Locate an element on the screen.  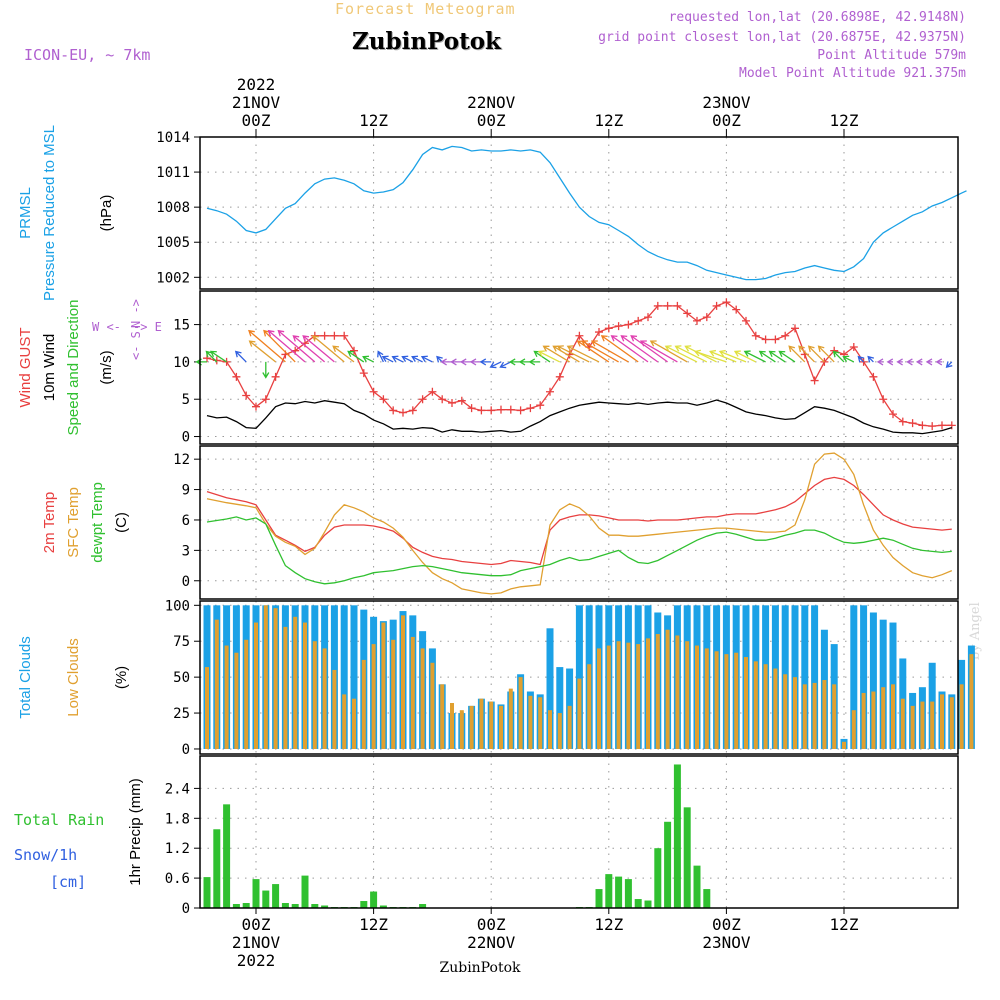
panel-label: Low Clouds is located at coordinates (73, 677).